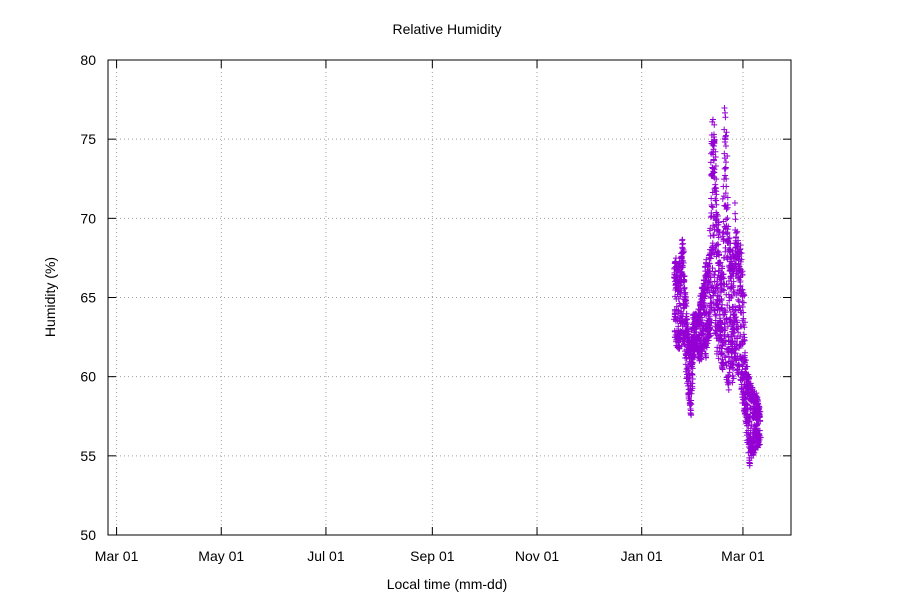 Image resolution: width=900 pixels, height=600 pixels. I want to click on x-axis-title: Local time (mm-dd), so click(447, 584).